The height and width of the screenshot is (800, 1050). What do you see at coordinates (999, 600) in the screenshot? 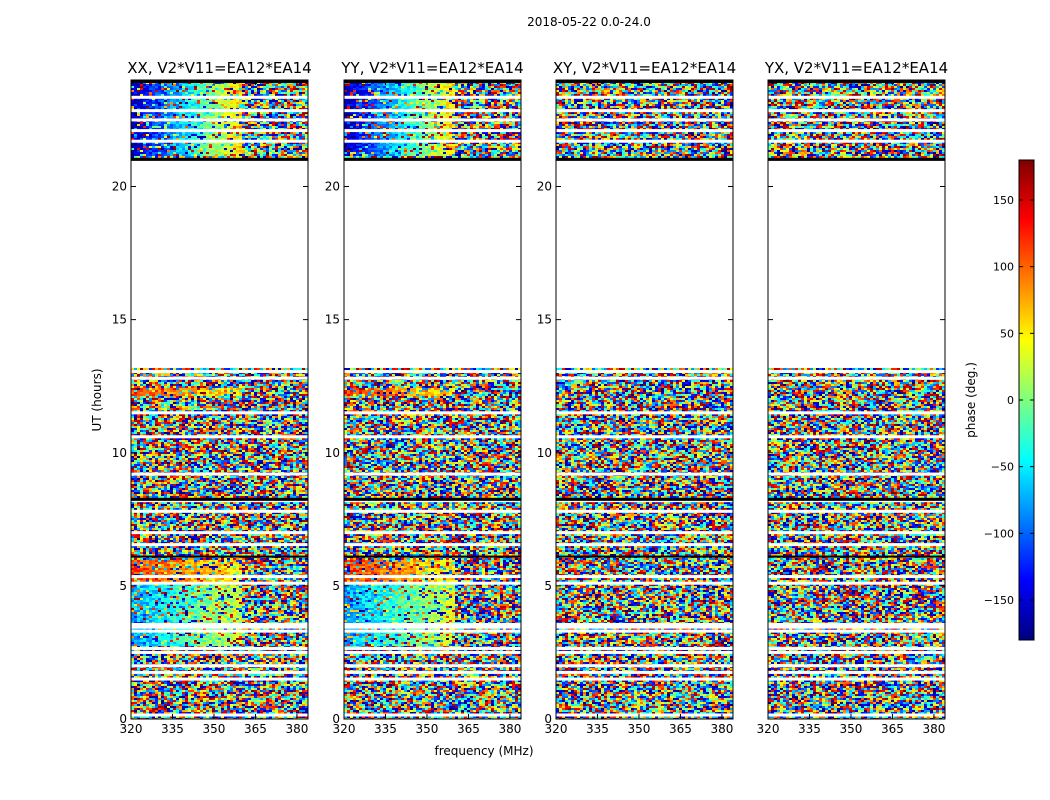
I see `colorbar-tick-label: −150` at bounding box center [999, 600].